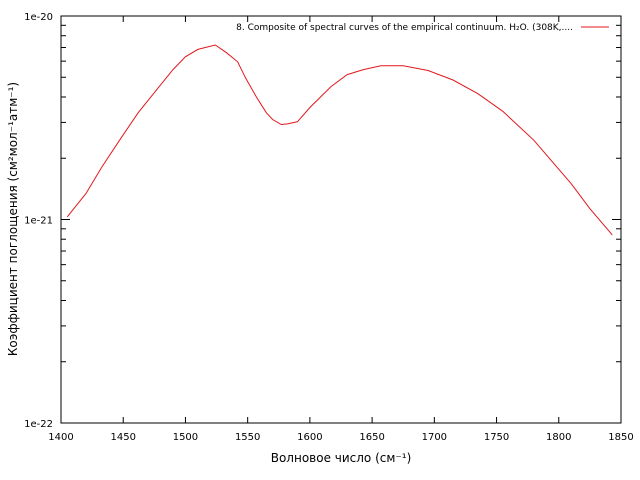  What do you see at coordinates (434, 437) in the screenshot?
I see `x-tick-label: 1700` at bounding box center [434, 437].